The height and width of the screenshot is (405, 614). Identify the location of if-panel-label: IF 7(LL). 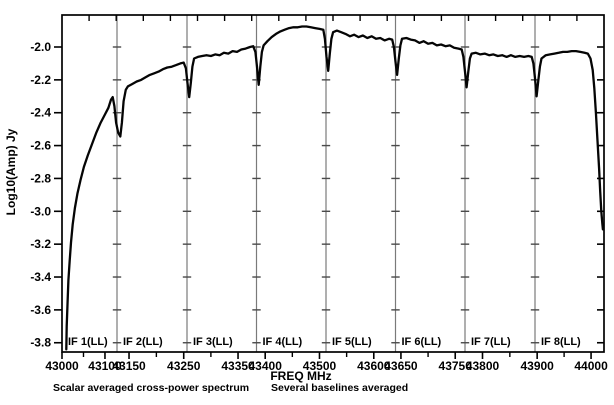
(491, 342).